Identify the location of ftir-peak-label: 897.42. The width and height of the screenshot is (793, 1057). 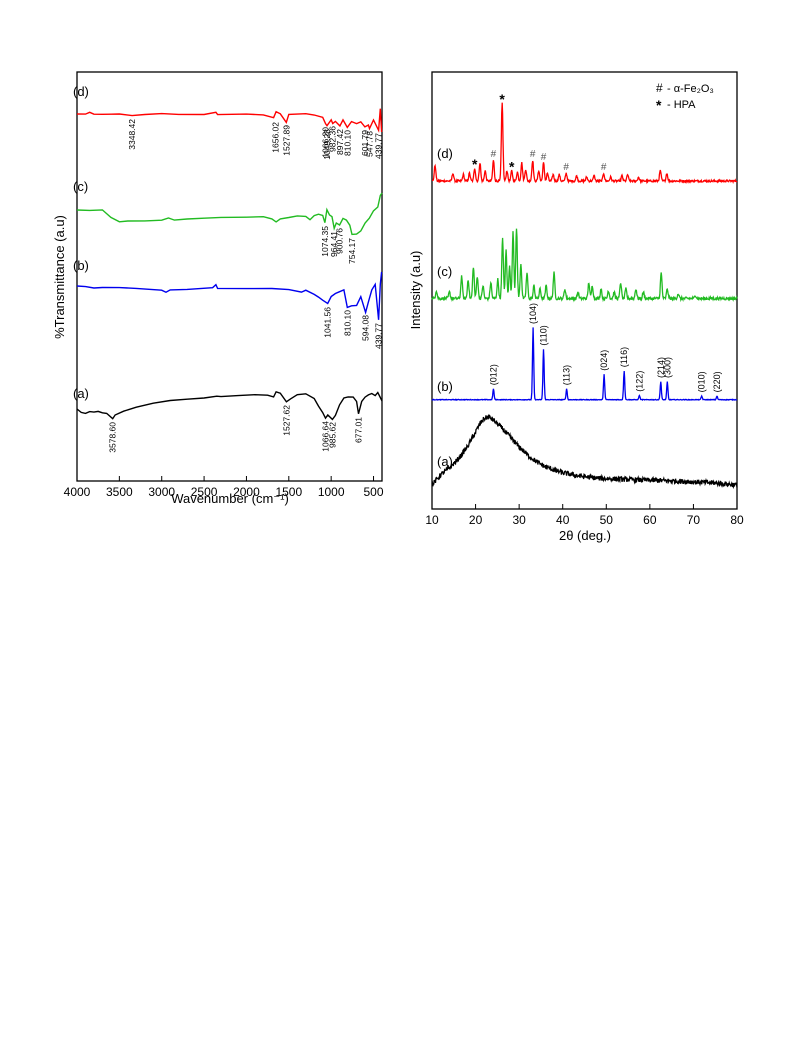
(340, 142).